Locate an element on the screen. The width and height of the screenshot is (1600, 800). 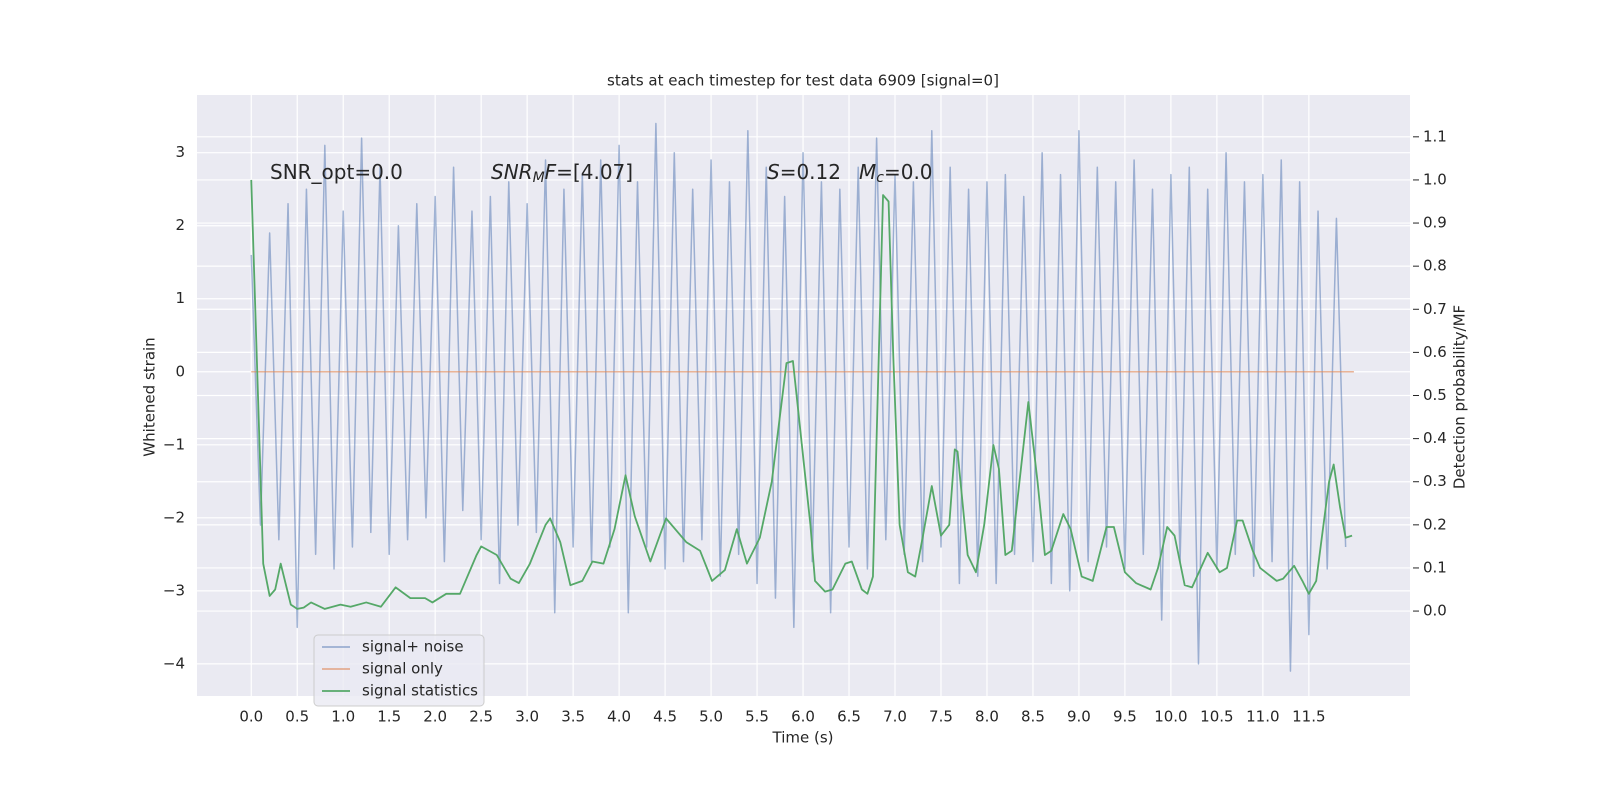
y2-tick-label: 0.1 is located at coordinates (1435, 567).